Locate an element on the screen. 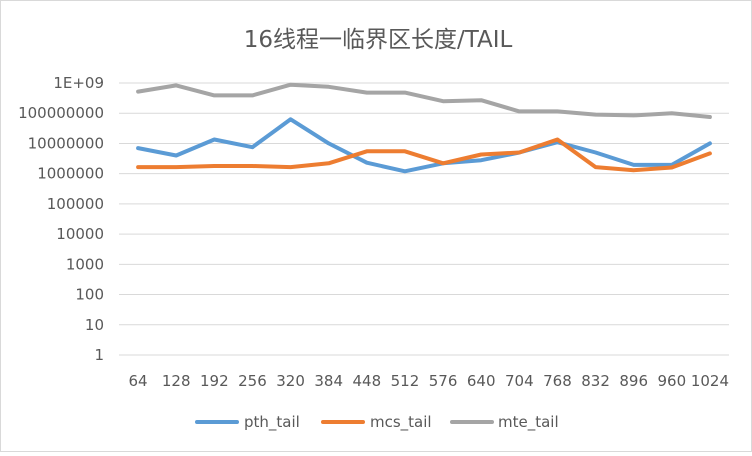  x-tick-label: 768 is located at coordinates (557, 381).